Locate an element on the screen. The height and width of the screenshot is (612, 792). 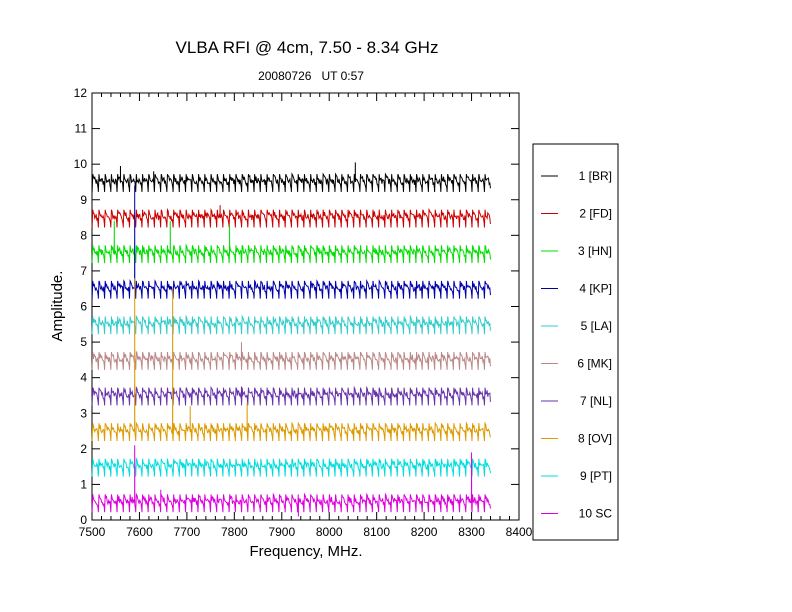
y-tick-label: 3 is located at coordinates (83, 413).